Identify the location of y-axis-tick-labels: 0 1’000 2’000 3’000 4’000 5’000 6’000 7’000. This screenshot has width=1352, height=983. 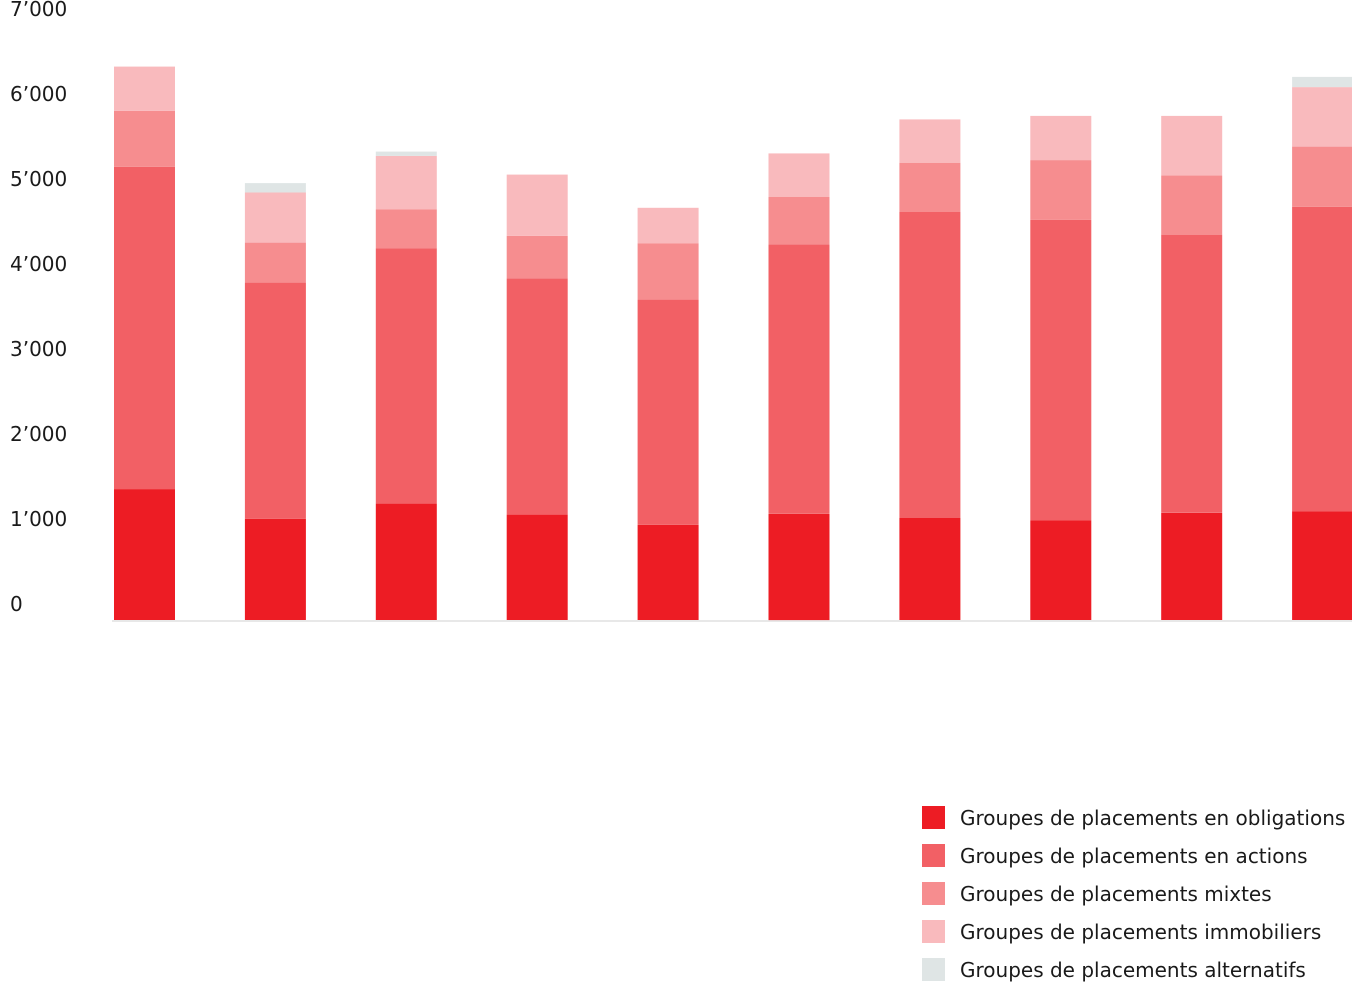
(38, 308).